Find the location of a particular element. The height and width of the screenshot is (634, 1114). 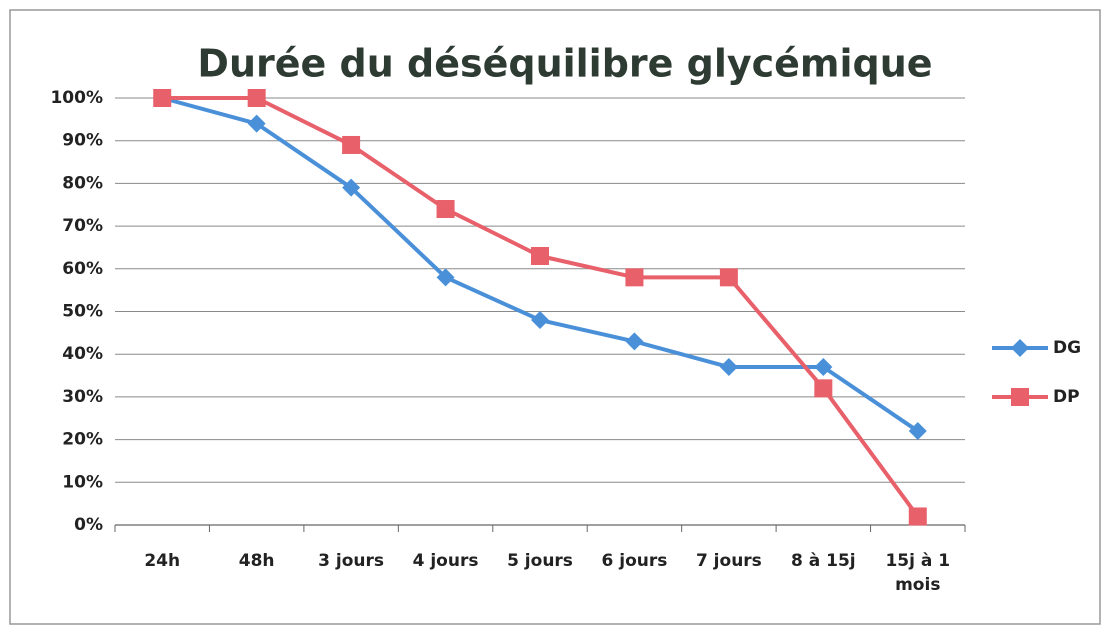

legend-label: DG is located at coordinates (1067, 348).